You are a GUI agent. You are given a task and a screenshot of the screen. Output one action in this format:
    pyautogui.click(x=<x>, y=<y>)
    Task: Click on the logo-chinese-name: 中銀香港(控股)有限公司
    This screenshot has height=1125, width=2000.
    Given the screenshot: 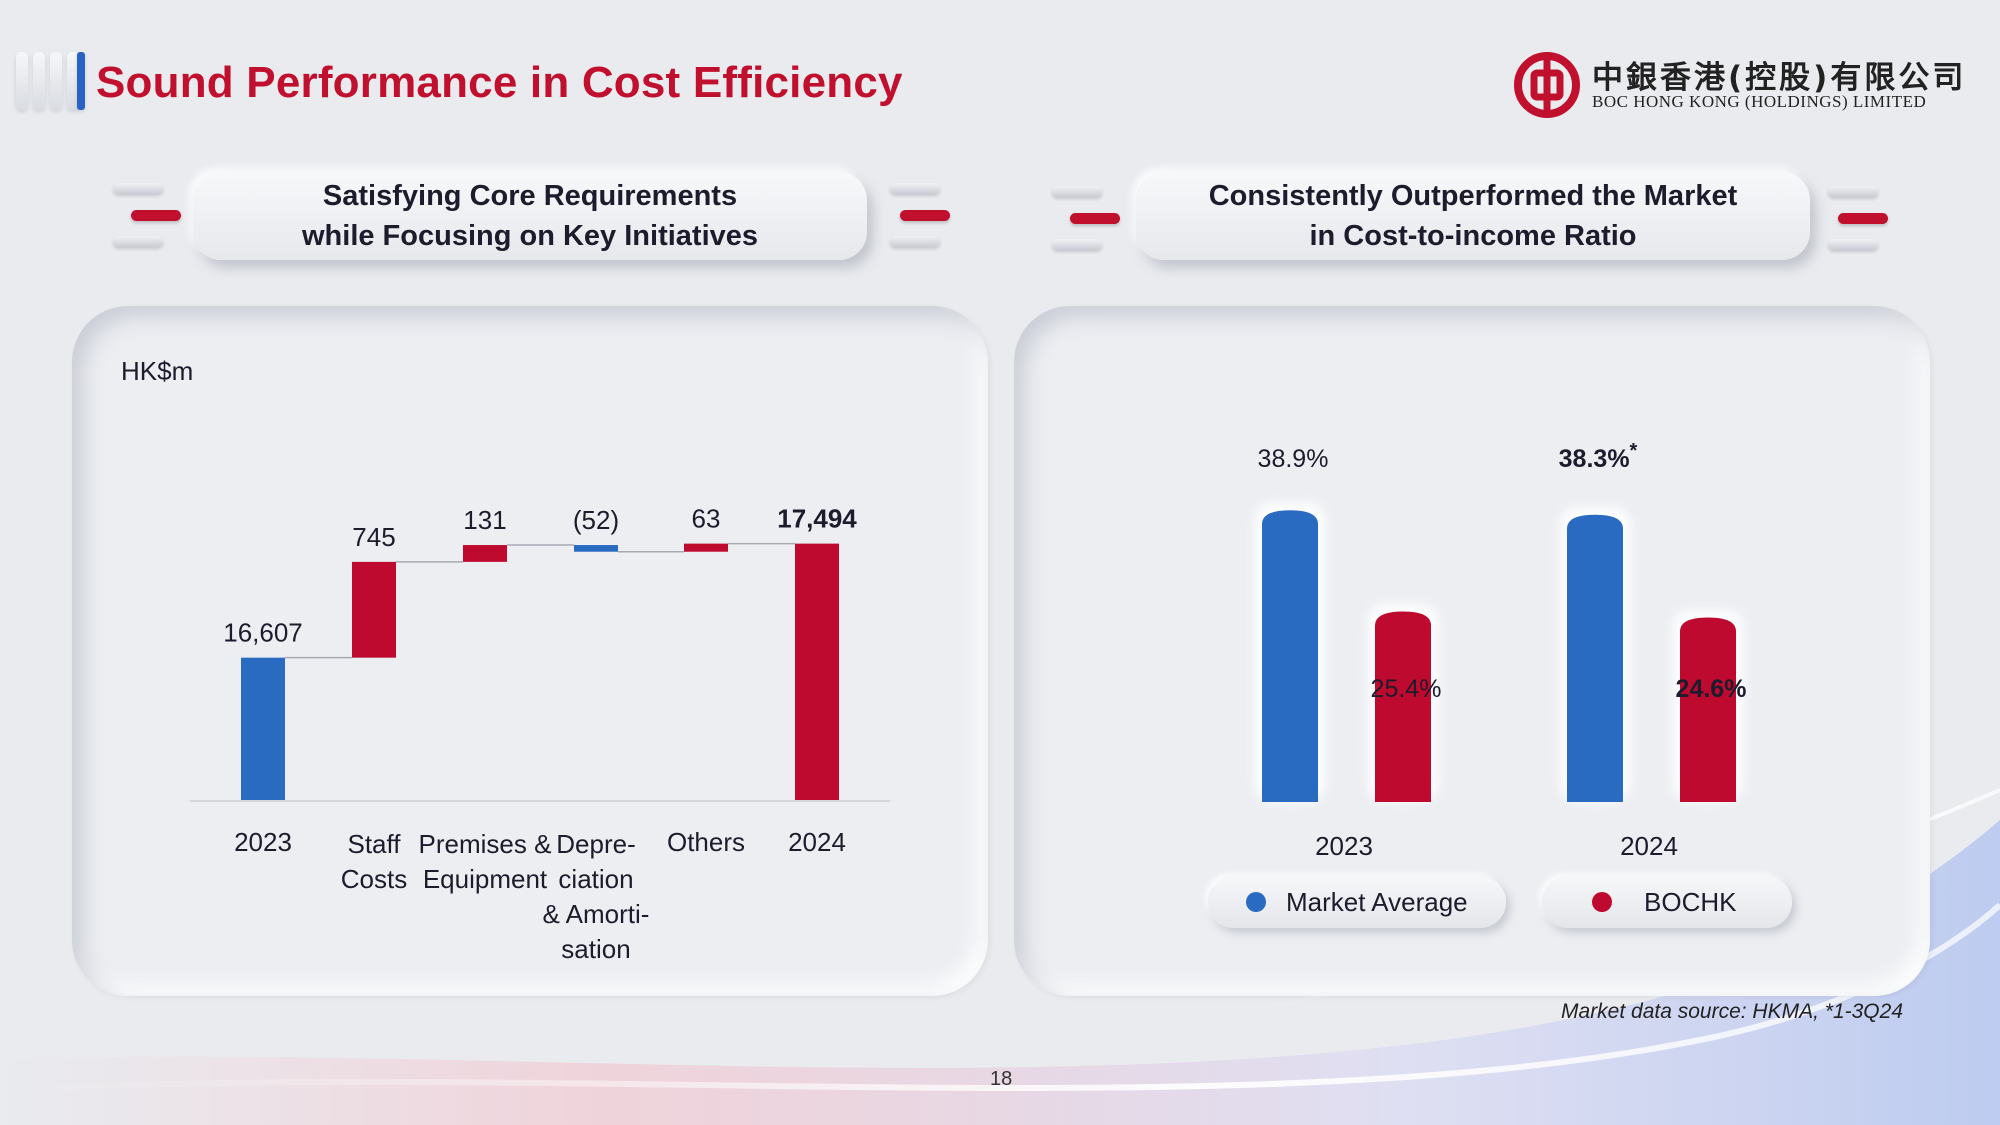 What is the action you would take?
    pyautogui.click(x=1779, y=78)
    